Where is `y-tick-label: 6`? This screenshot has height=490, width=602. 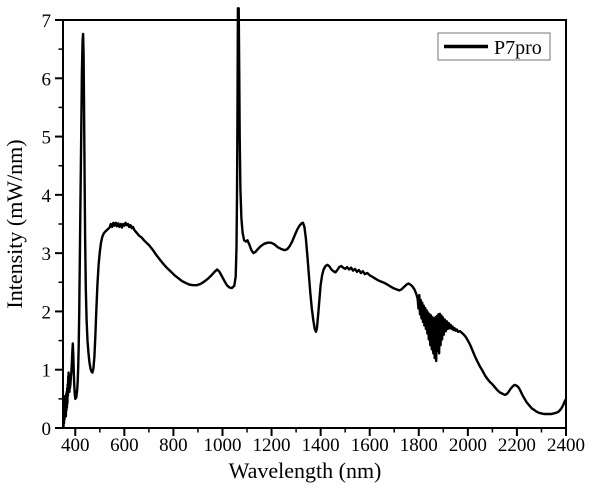
y-tick-label: 6 is located at coordinates (47, 79).